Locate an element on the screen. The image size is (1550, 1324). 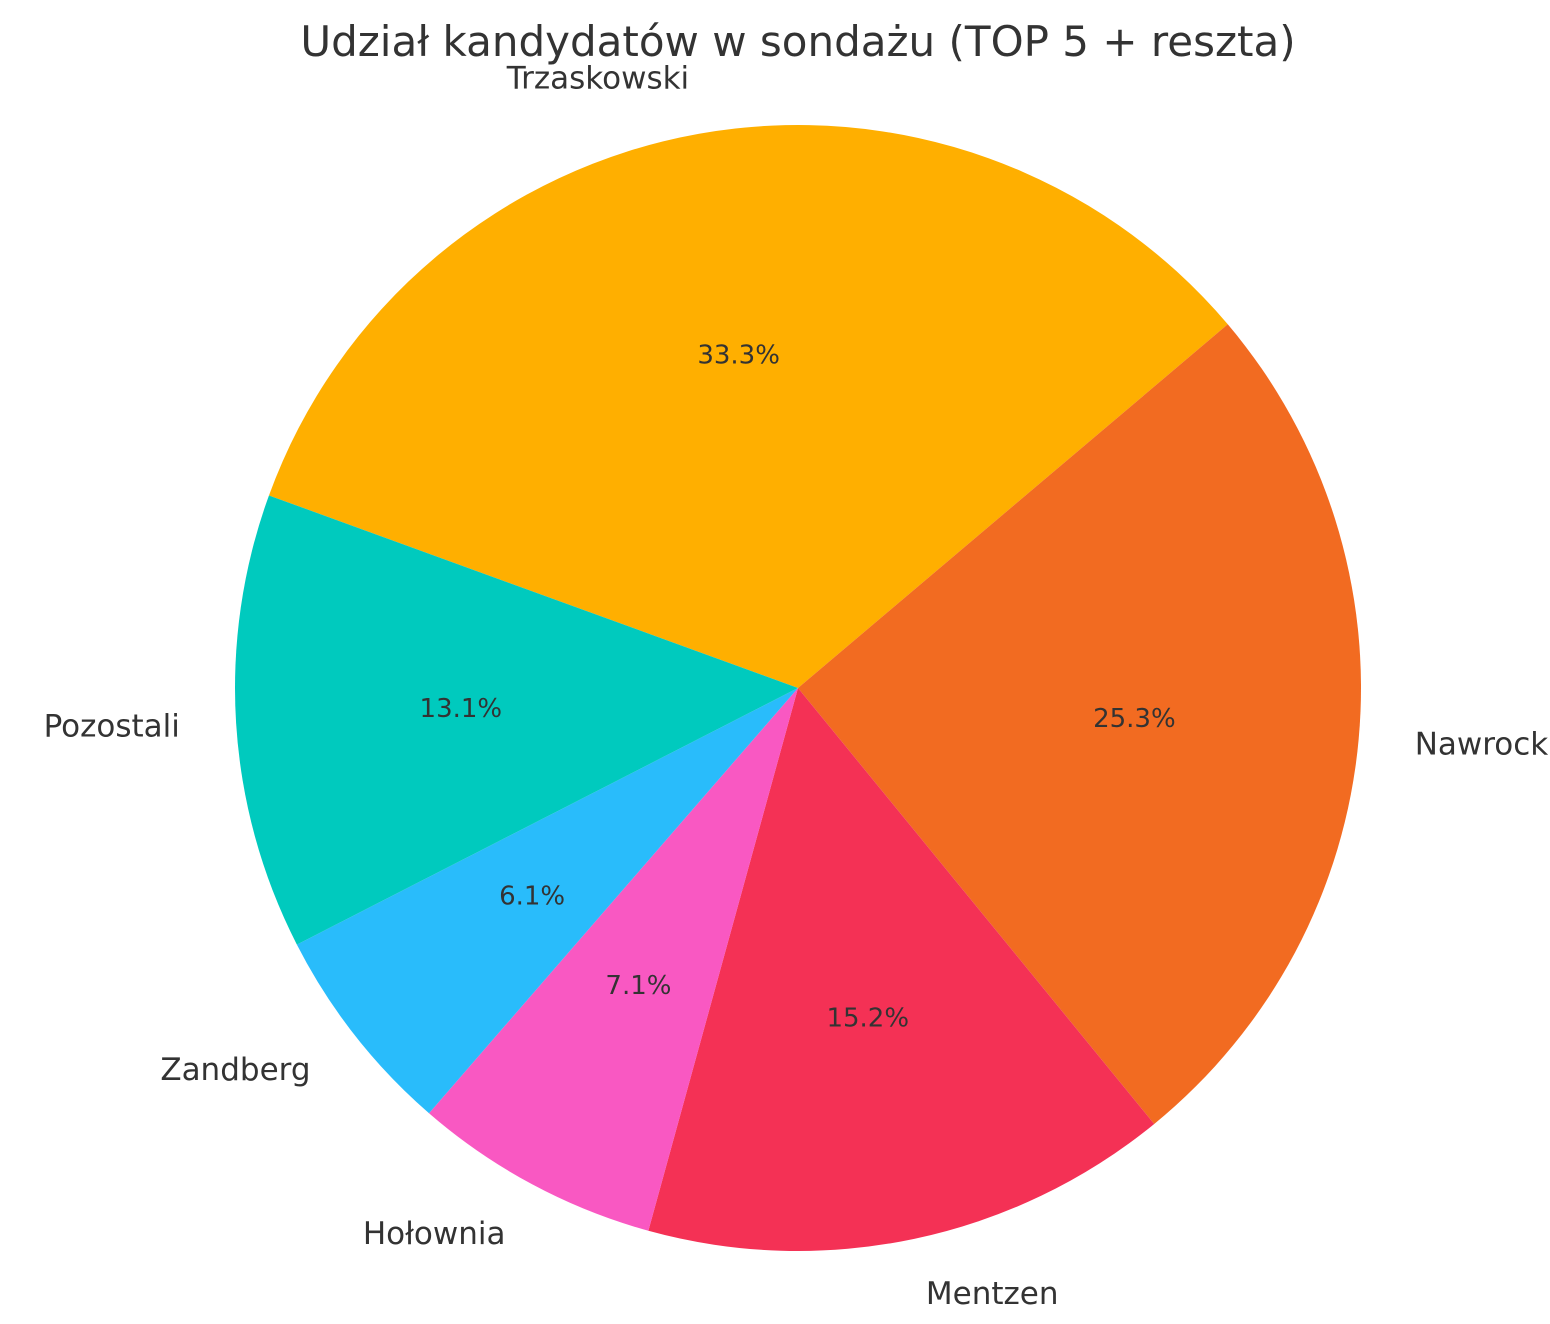
pie-slice-mentzen is located at coordinates (901, 970).